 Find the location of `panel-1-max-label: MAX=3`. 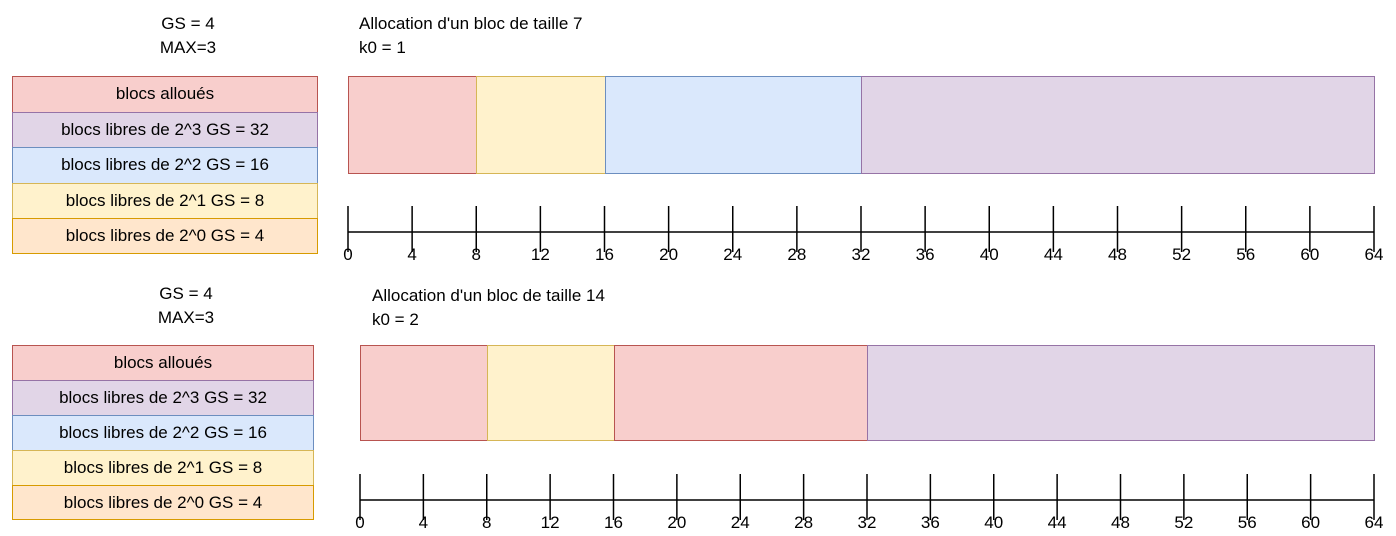

panel-1-max-label: MAX=3 is located at coordinates (188, 47).